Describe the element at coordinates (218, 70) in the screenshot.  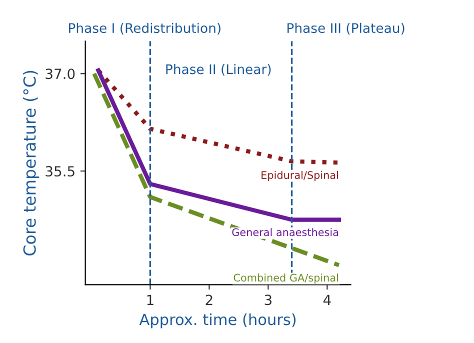
I see `annotation: Phase II (Linear)` at that location.